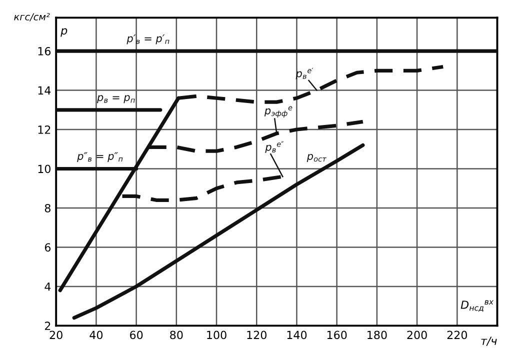 The image size is (510, 354). I want to click on x-tick-label: 60, so click(136, 335).